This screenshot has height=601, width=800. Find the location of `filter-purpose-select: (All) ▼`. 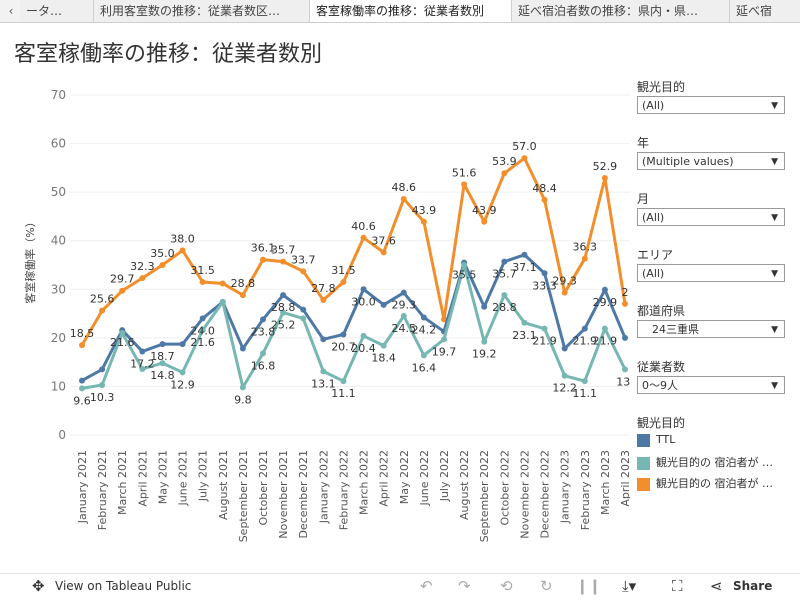

filter-purpose-select: (All) ▼ is located at coordinates (711, 105).